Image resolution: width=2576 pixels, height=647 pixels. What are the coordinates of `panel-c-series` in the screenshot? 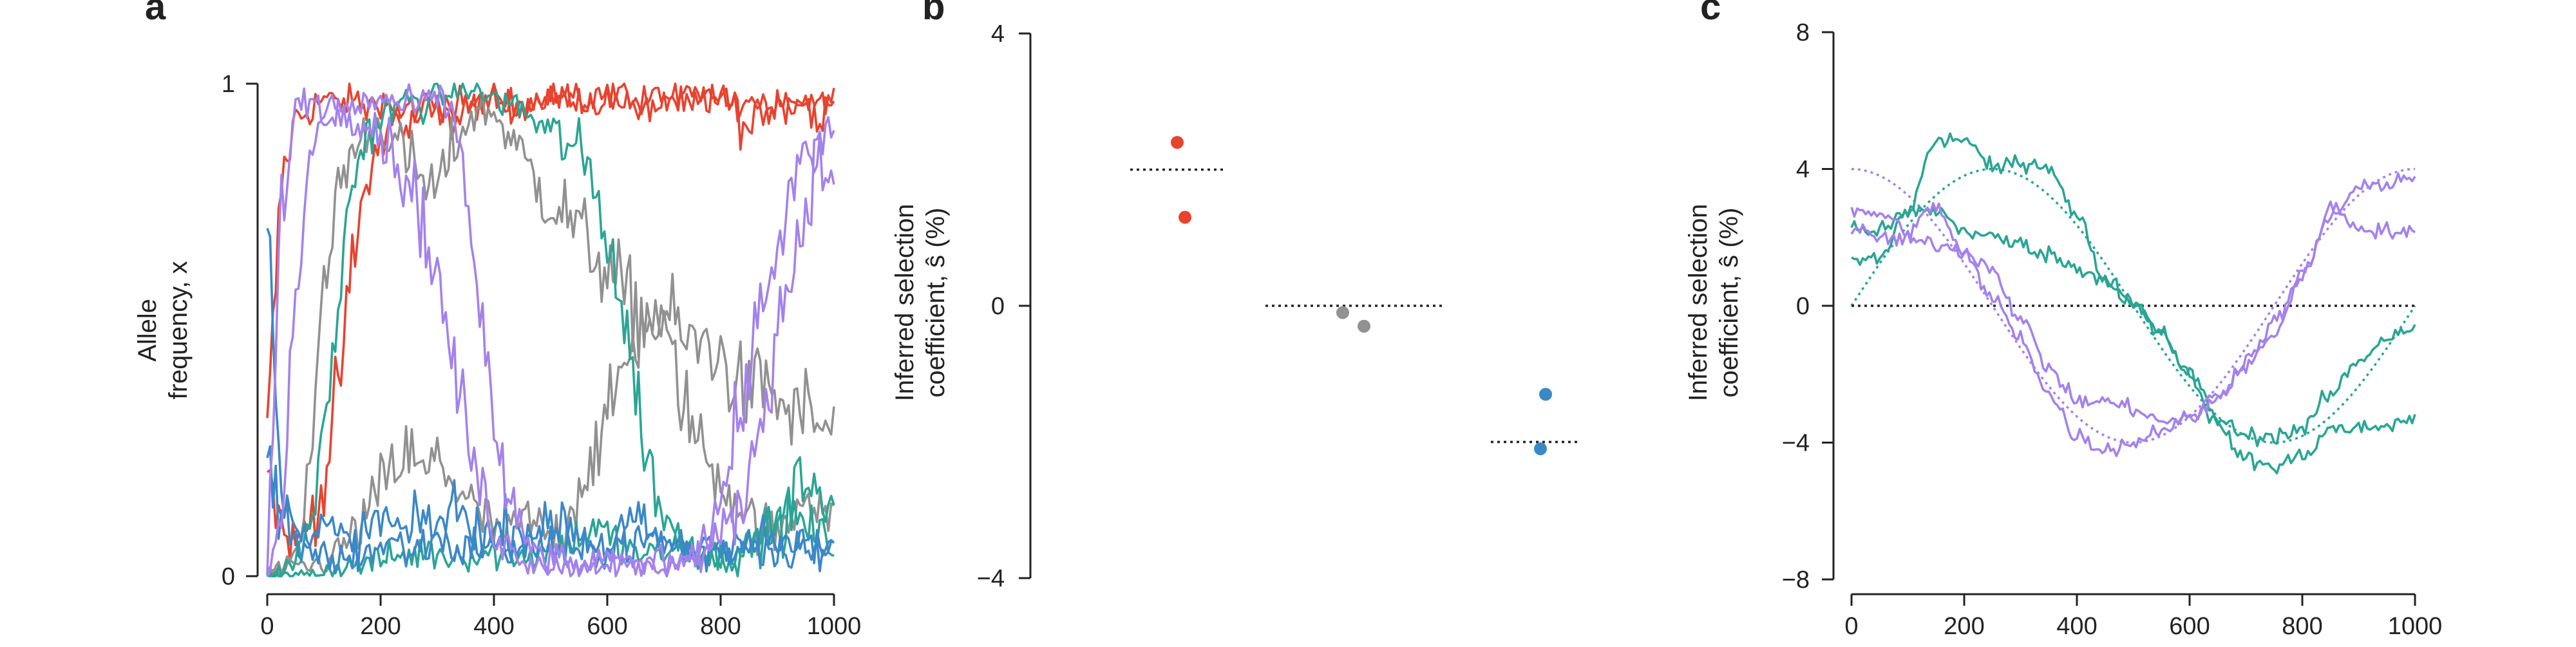 It's located at (2133, 303).